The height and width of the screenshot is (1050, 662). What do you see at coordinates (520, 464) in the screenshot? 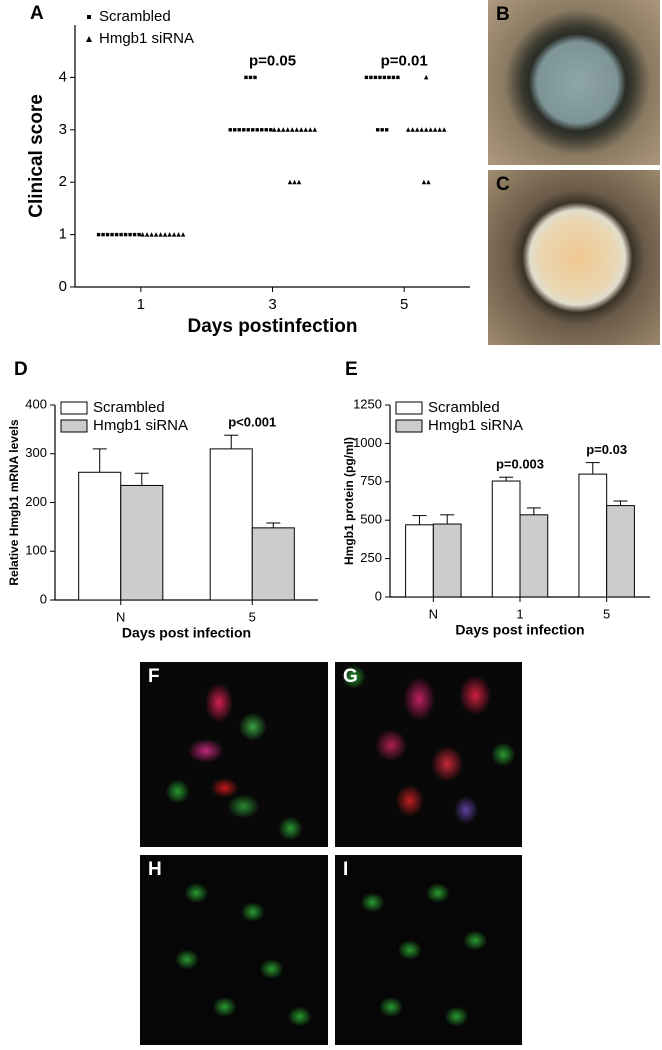
I see `annotation: p=0.003` at bounding box center [520, 464].